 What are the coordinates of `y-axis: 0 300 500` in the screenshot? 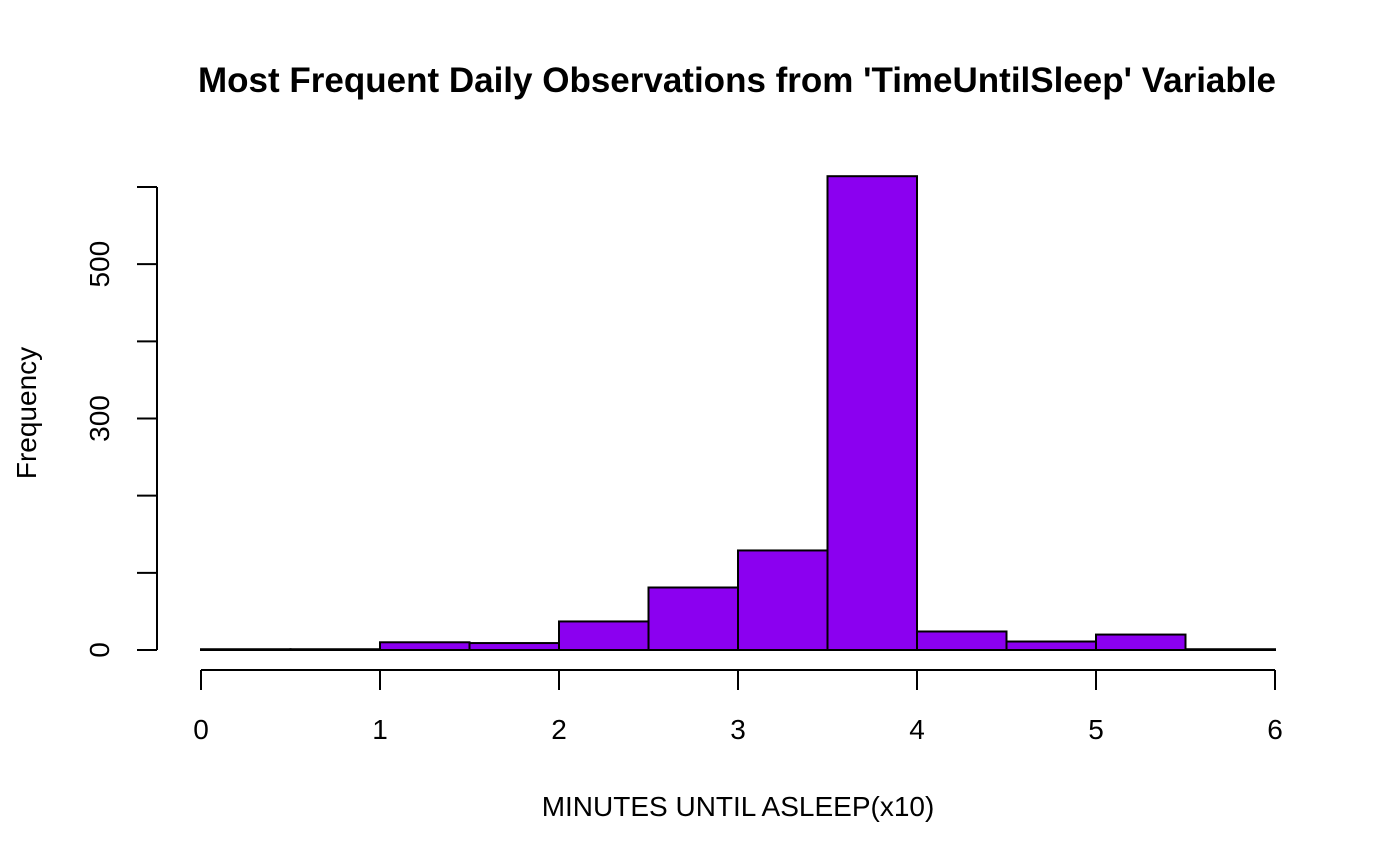 It's located at (121, 422).